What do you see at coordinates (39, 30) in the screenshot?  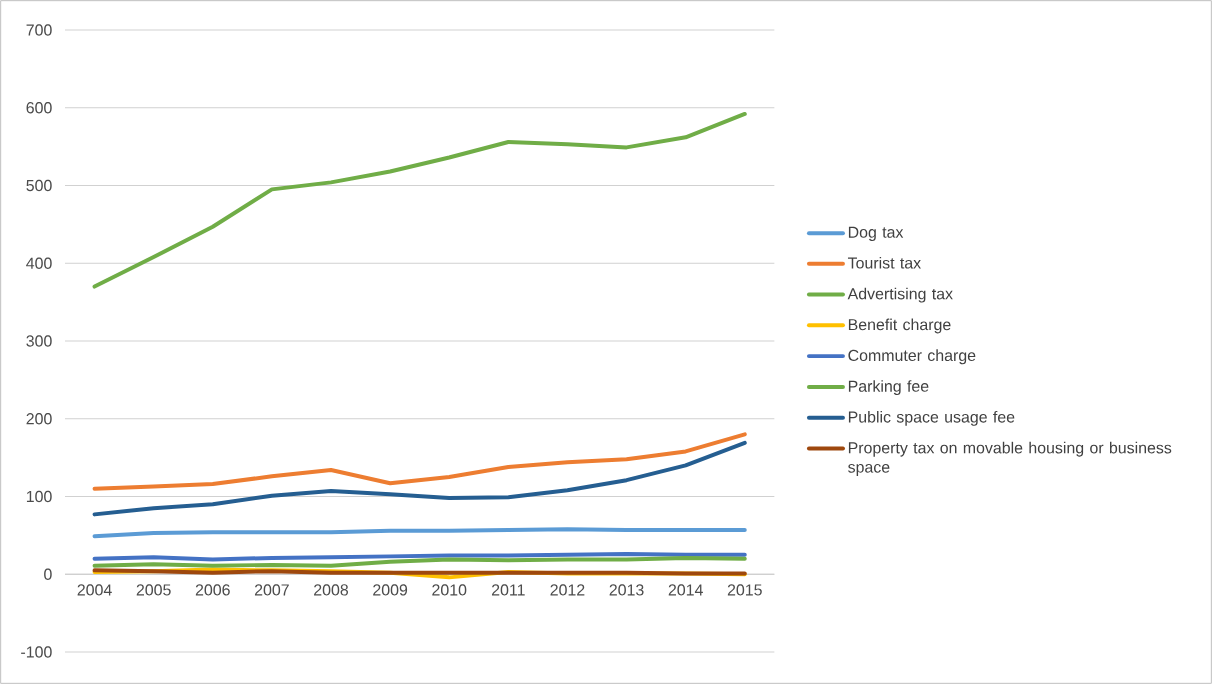 I see `y-tick-label: 700` at bounding box center [39, 30].